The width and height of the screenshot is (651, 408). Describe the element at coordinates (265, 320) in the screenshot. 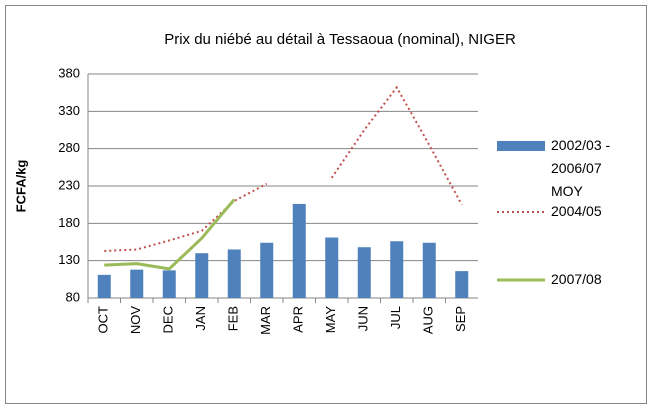

I see `x-tick-label: MAR` at that location.